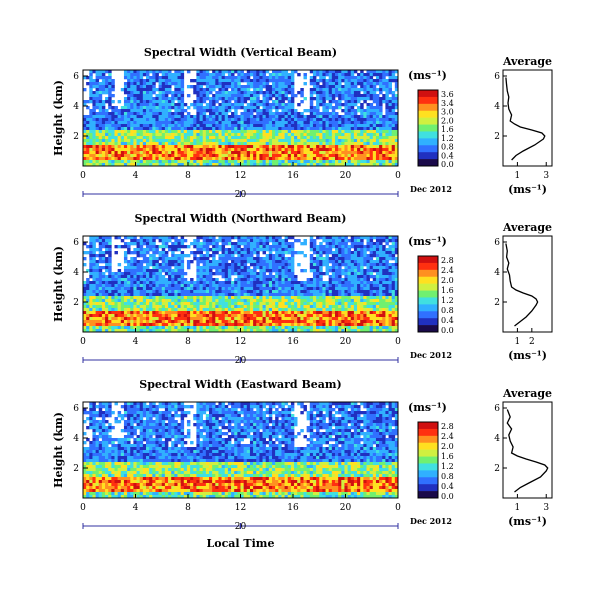  Describe the element at coordinates (241, 218) in the screenshot. I see `panel-title: Spectral Width (Northward Beam)` at that location.